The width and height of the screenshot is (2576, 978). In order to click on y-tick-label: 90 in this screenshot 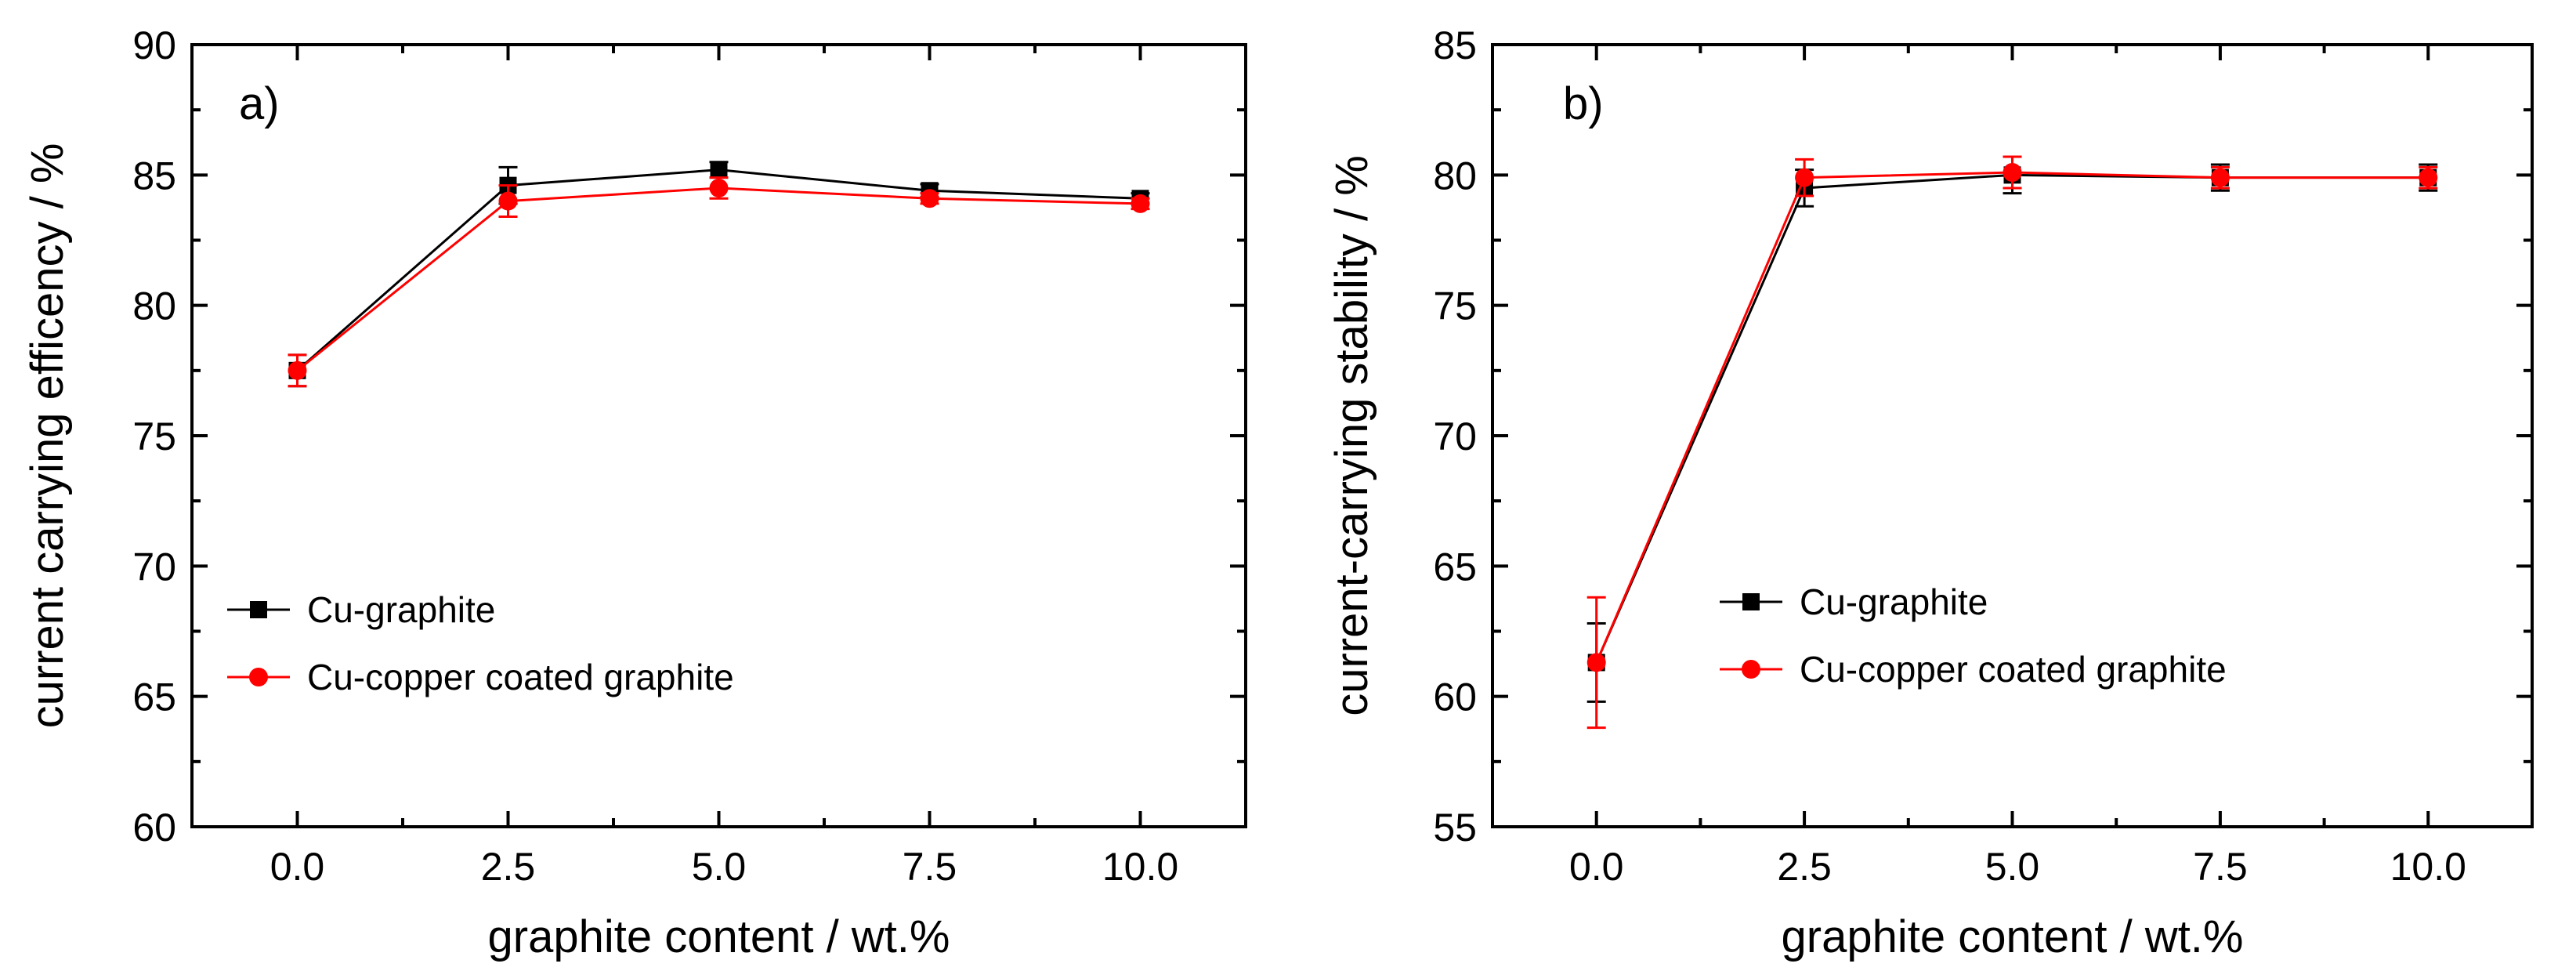, I will do `click(154, 45)`.